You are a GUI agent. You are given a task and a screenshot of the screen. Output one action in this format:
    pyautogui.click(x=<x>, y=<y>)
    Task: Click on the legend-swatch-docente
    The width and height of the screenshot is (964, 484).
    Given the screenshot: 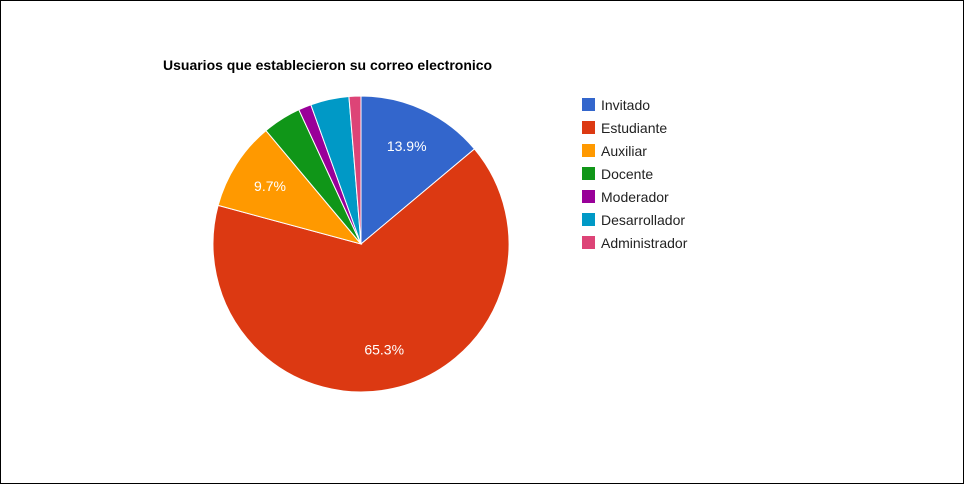 What is the action you would take?
    pyautogui.click(x=588, y=173)
    